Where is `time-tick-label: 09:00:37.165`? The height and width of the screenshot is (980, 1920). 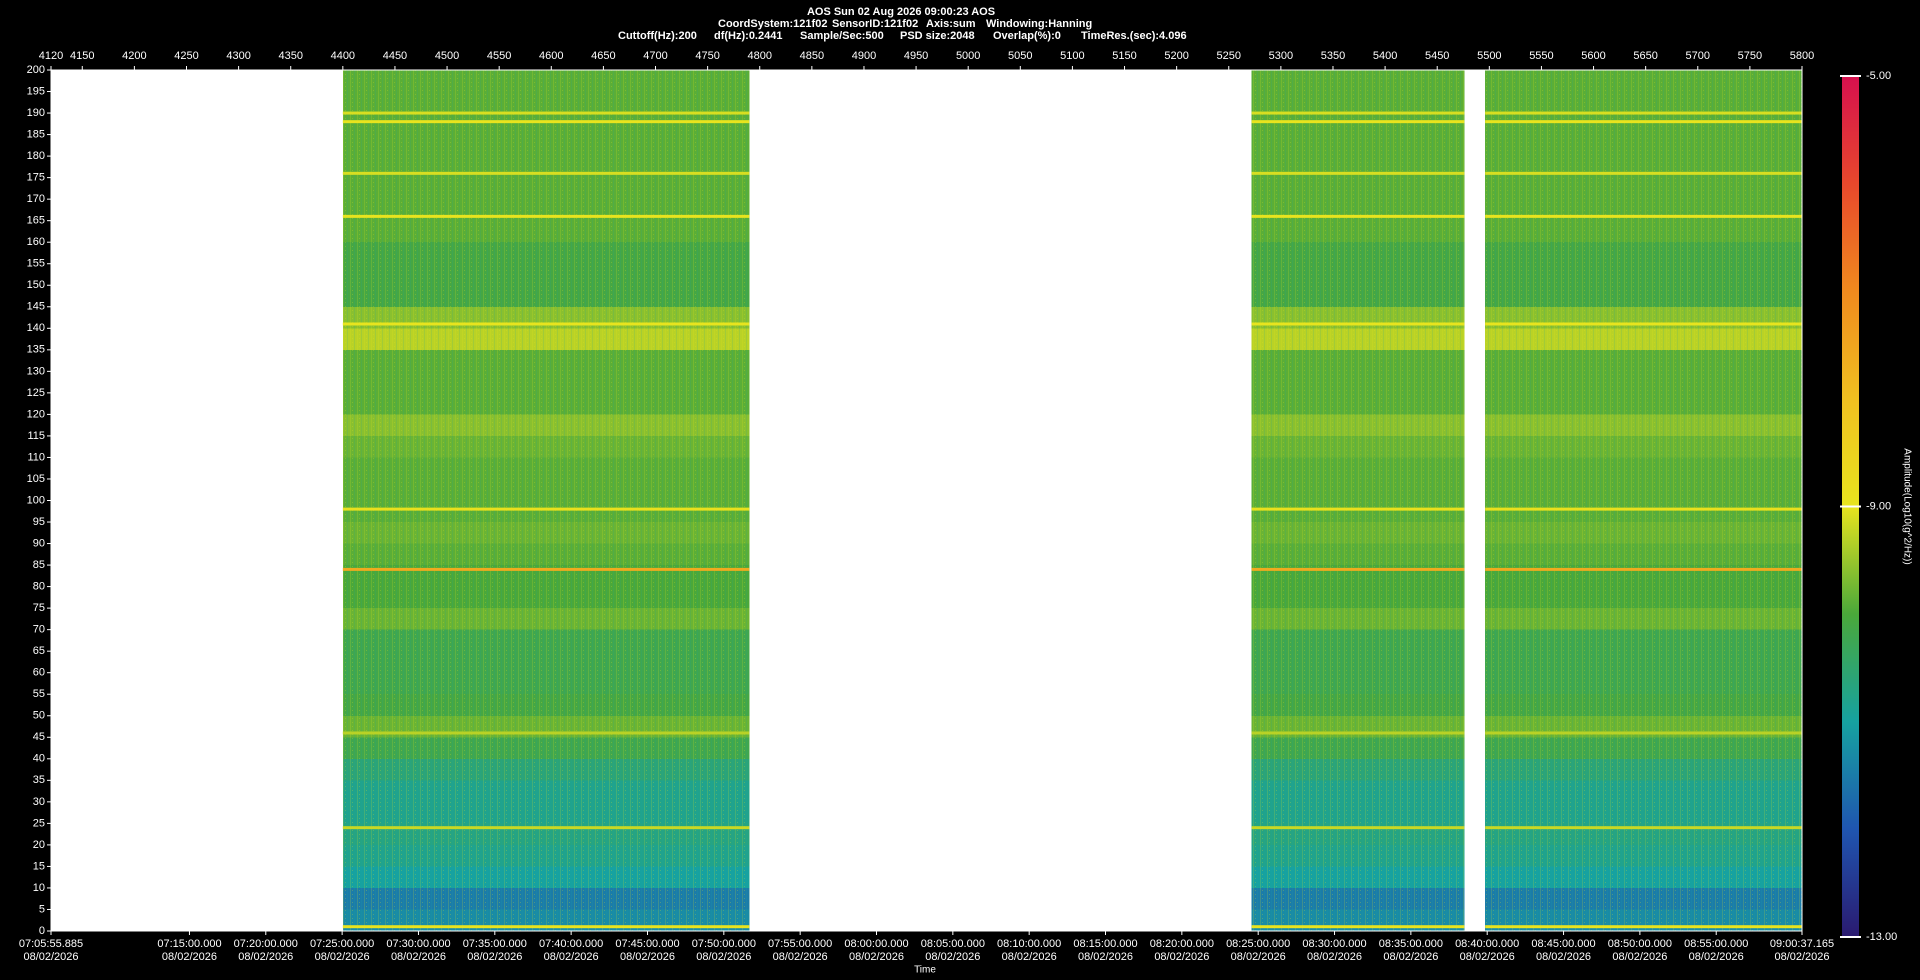 time-tick-label: 09:00:37.165 is located at coordinates (1802, 944).